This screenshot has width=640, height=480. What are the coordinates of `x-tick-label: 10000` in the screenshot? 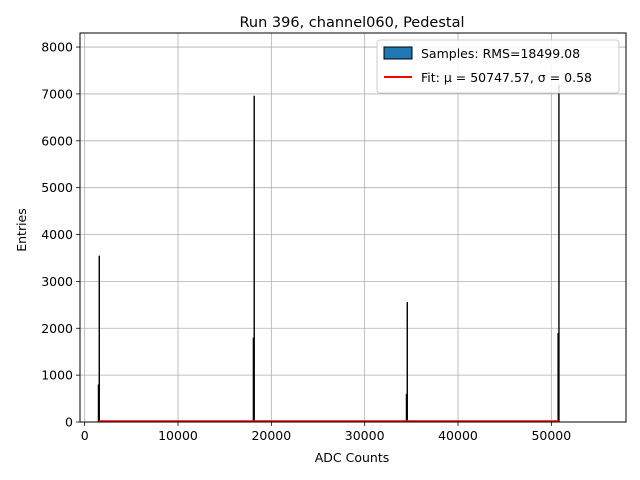 It's located at (178, 435).